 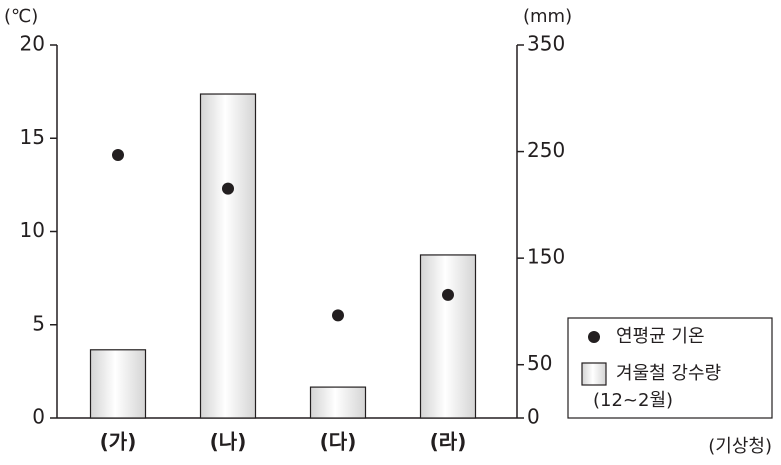 I want to click on legend-label: 겨울철 강수량, so click(x=668, y=373).